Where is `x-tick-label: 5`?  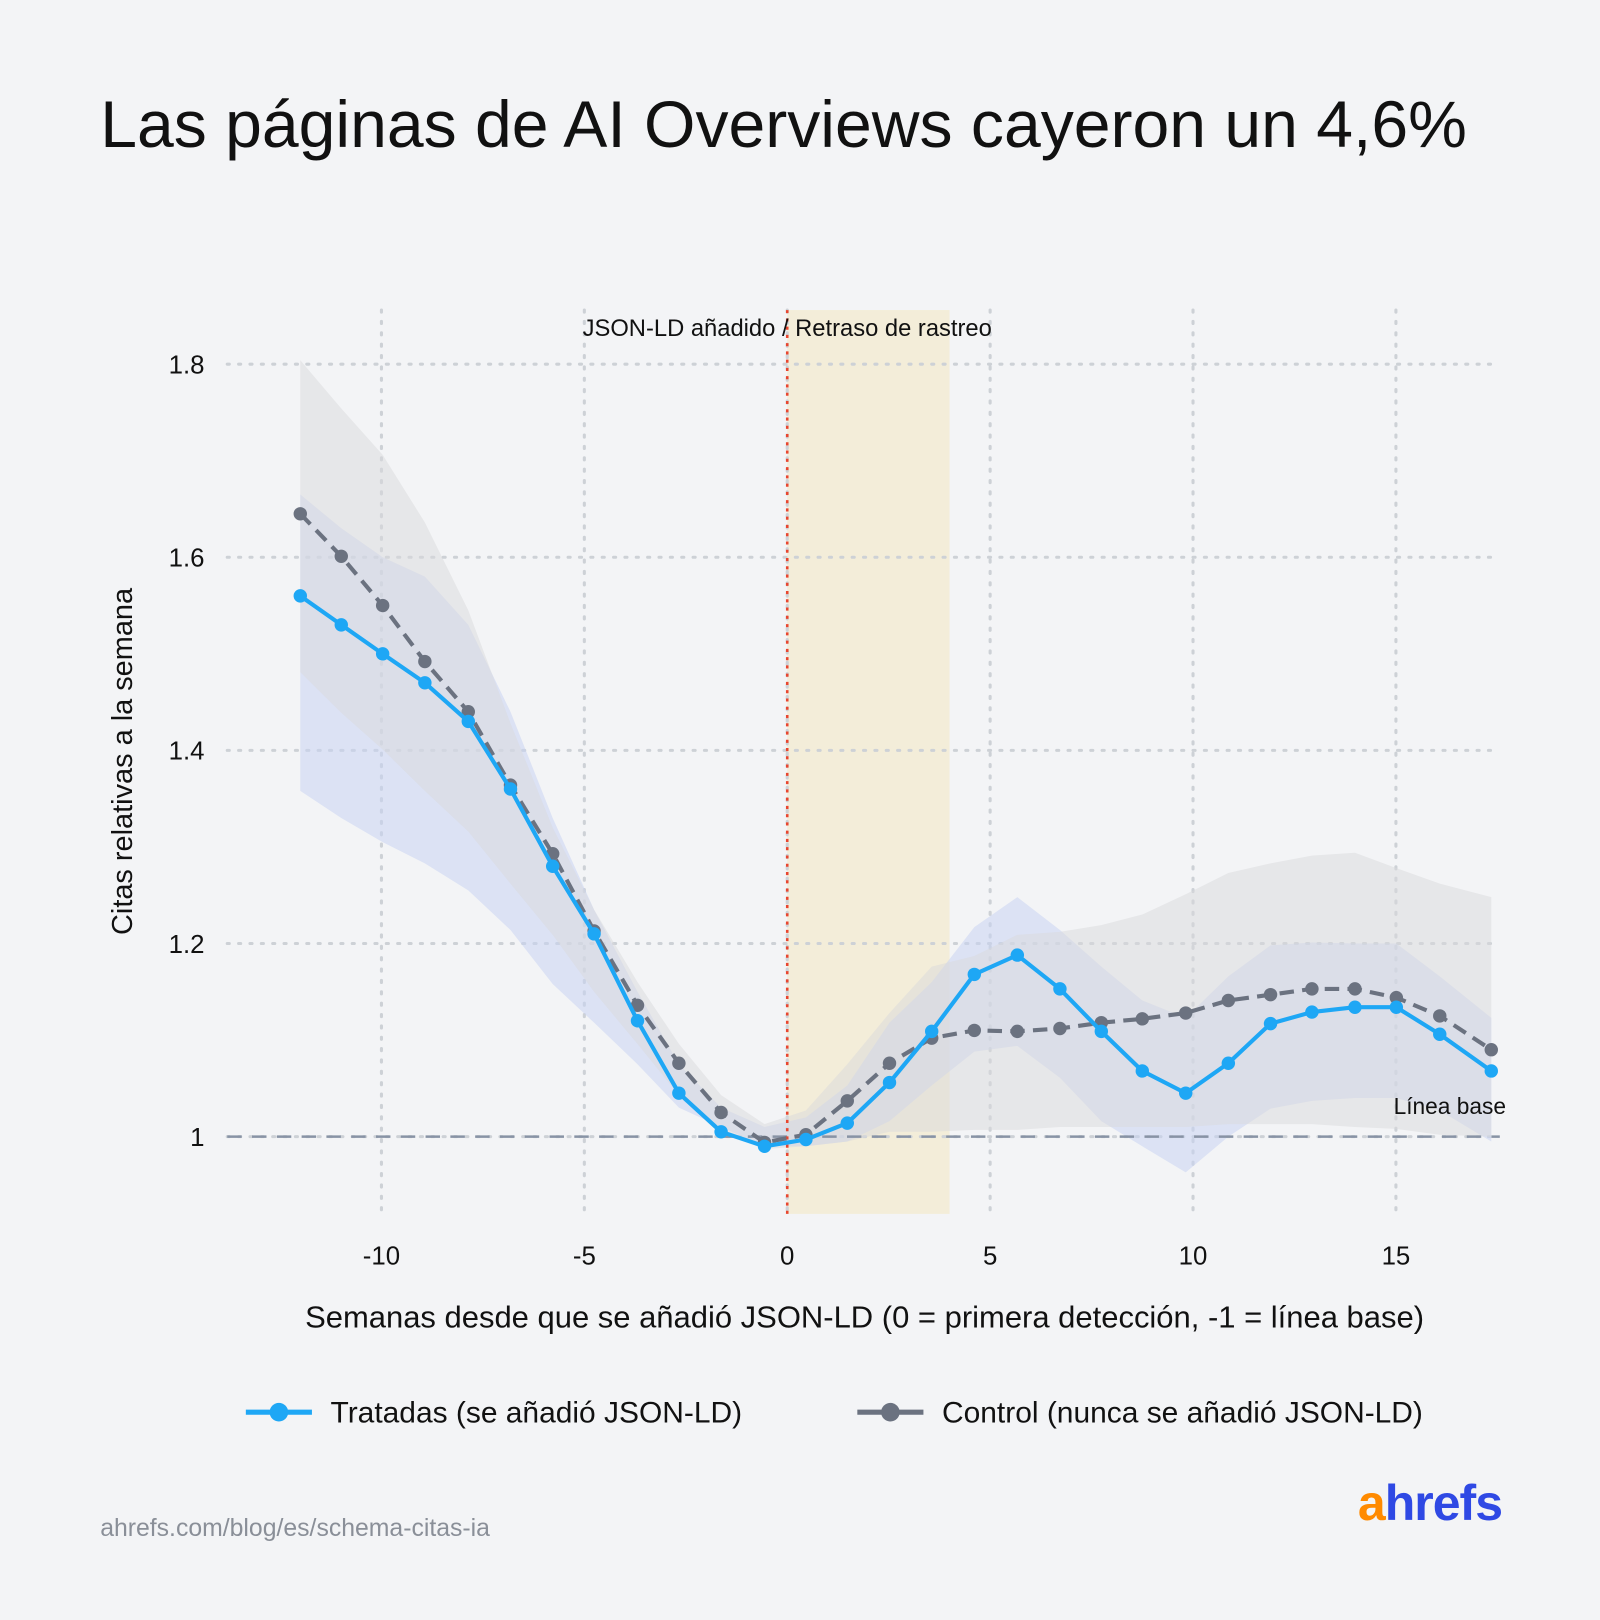 x-tick-label: 5 is located at coordinates (990, 1256).